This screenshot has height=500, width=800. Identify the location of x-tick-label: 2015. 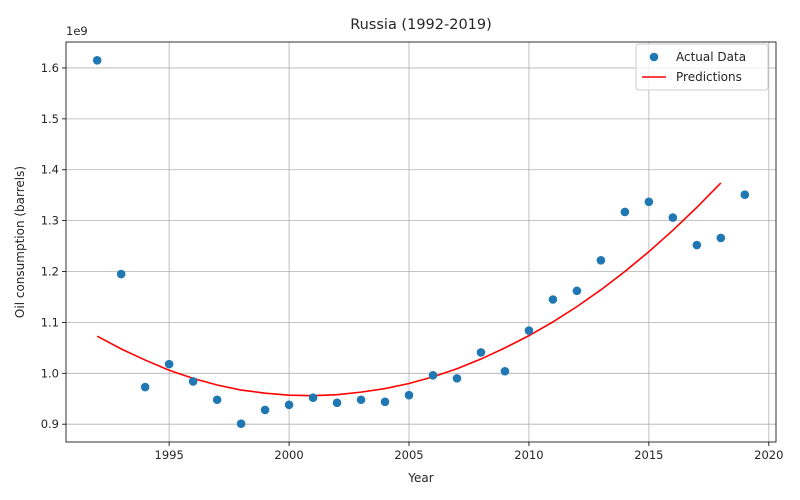
(648, 455).